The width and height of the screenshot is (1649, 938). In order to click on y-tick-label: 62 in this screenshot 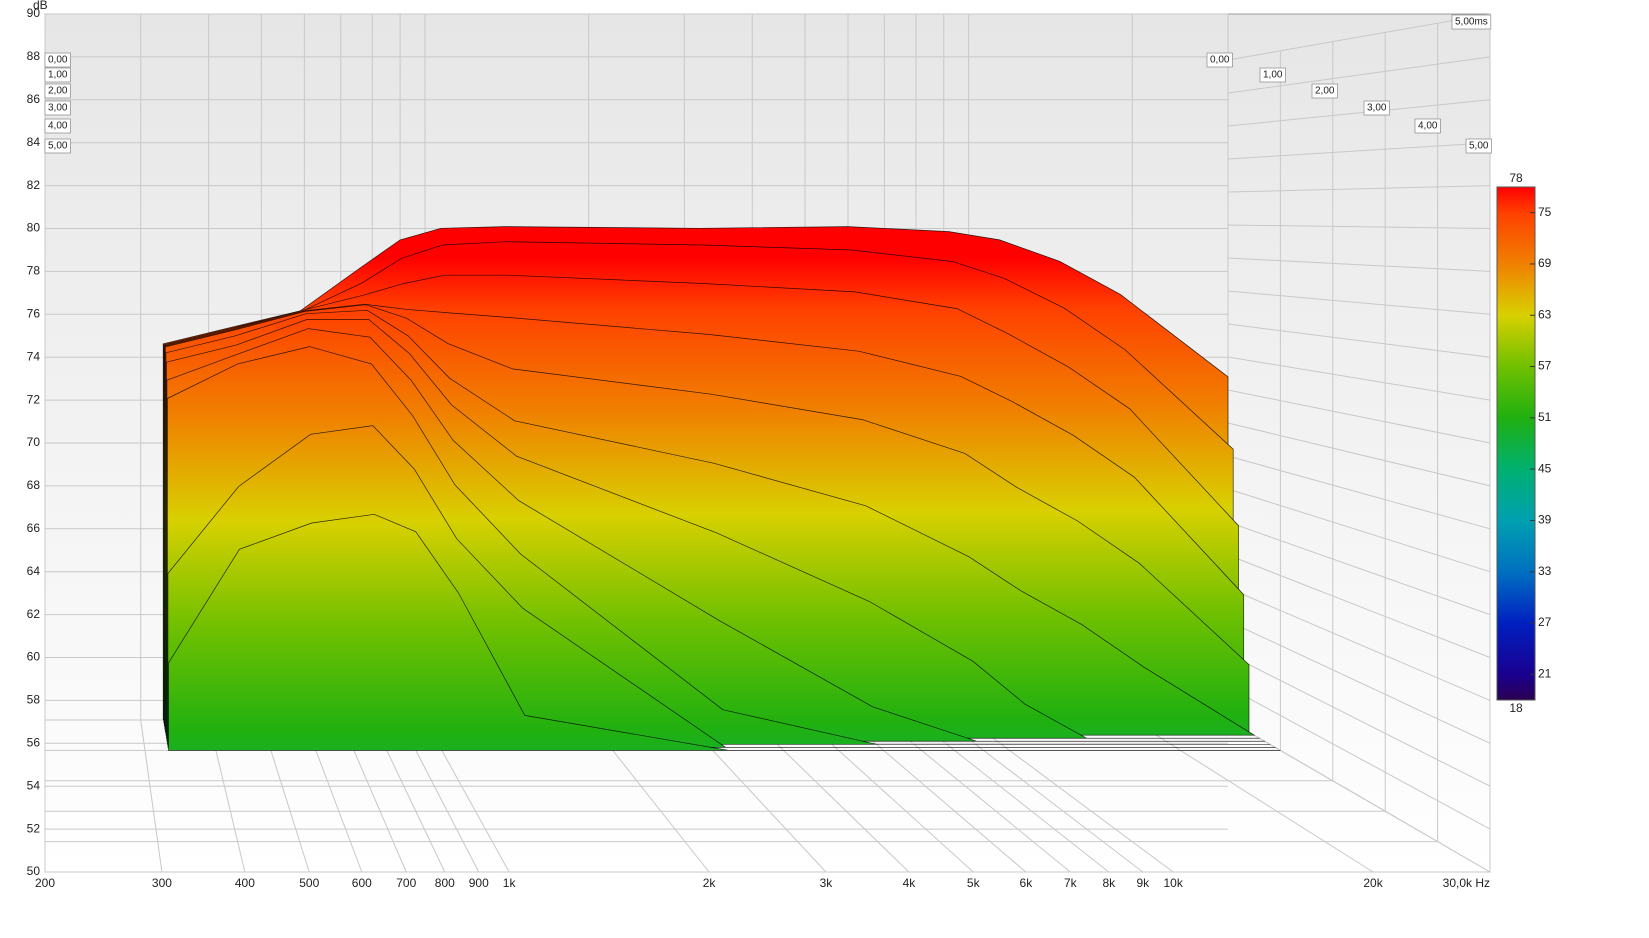, I will do `click(34, 614)`.